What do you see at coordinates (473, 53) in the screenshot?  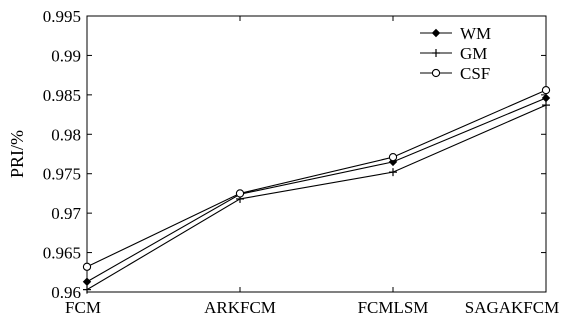 I see `legend-label: GM` at bounding box center [473, 53].